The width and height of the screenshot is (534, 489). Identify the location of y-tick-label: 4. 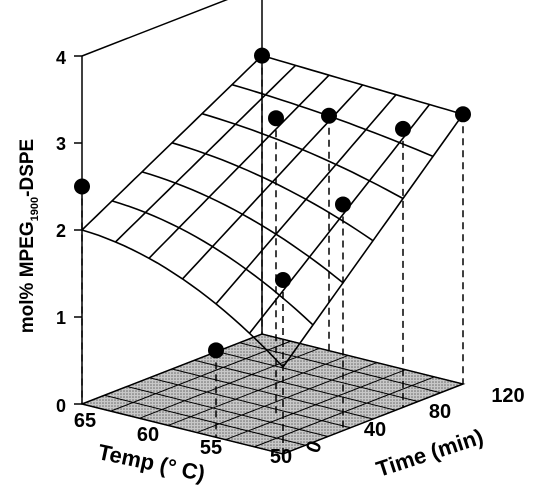
(61, 58).